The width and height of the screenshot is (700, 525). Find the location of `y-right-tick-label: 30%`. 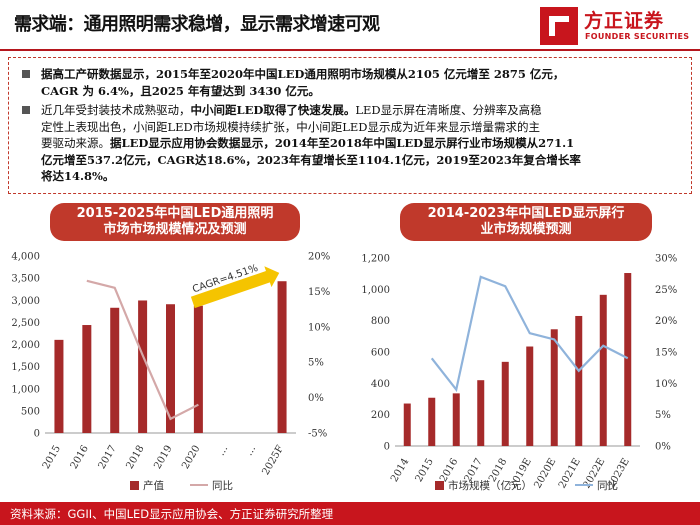

y-right-tick-label: 30% is located at coordinates (666, 259).